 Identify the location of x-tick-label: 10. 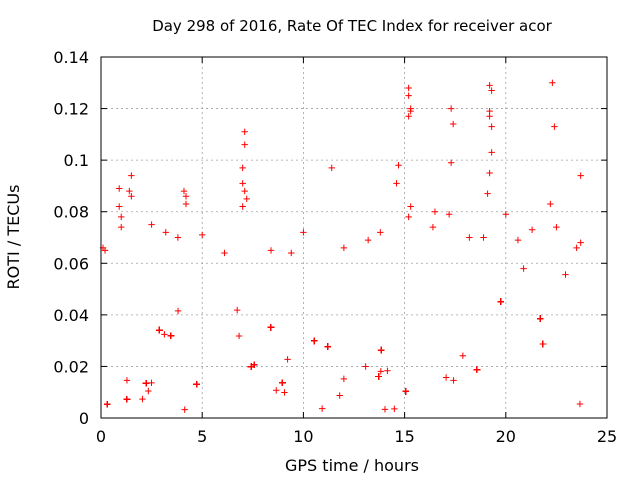
(303, 436).